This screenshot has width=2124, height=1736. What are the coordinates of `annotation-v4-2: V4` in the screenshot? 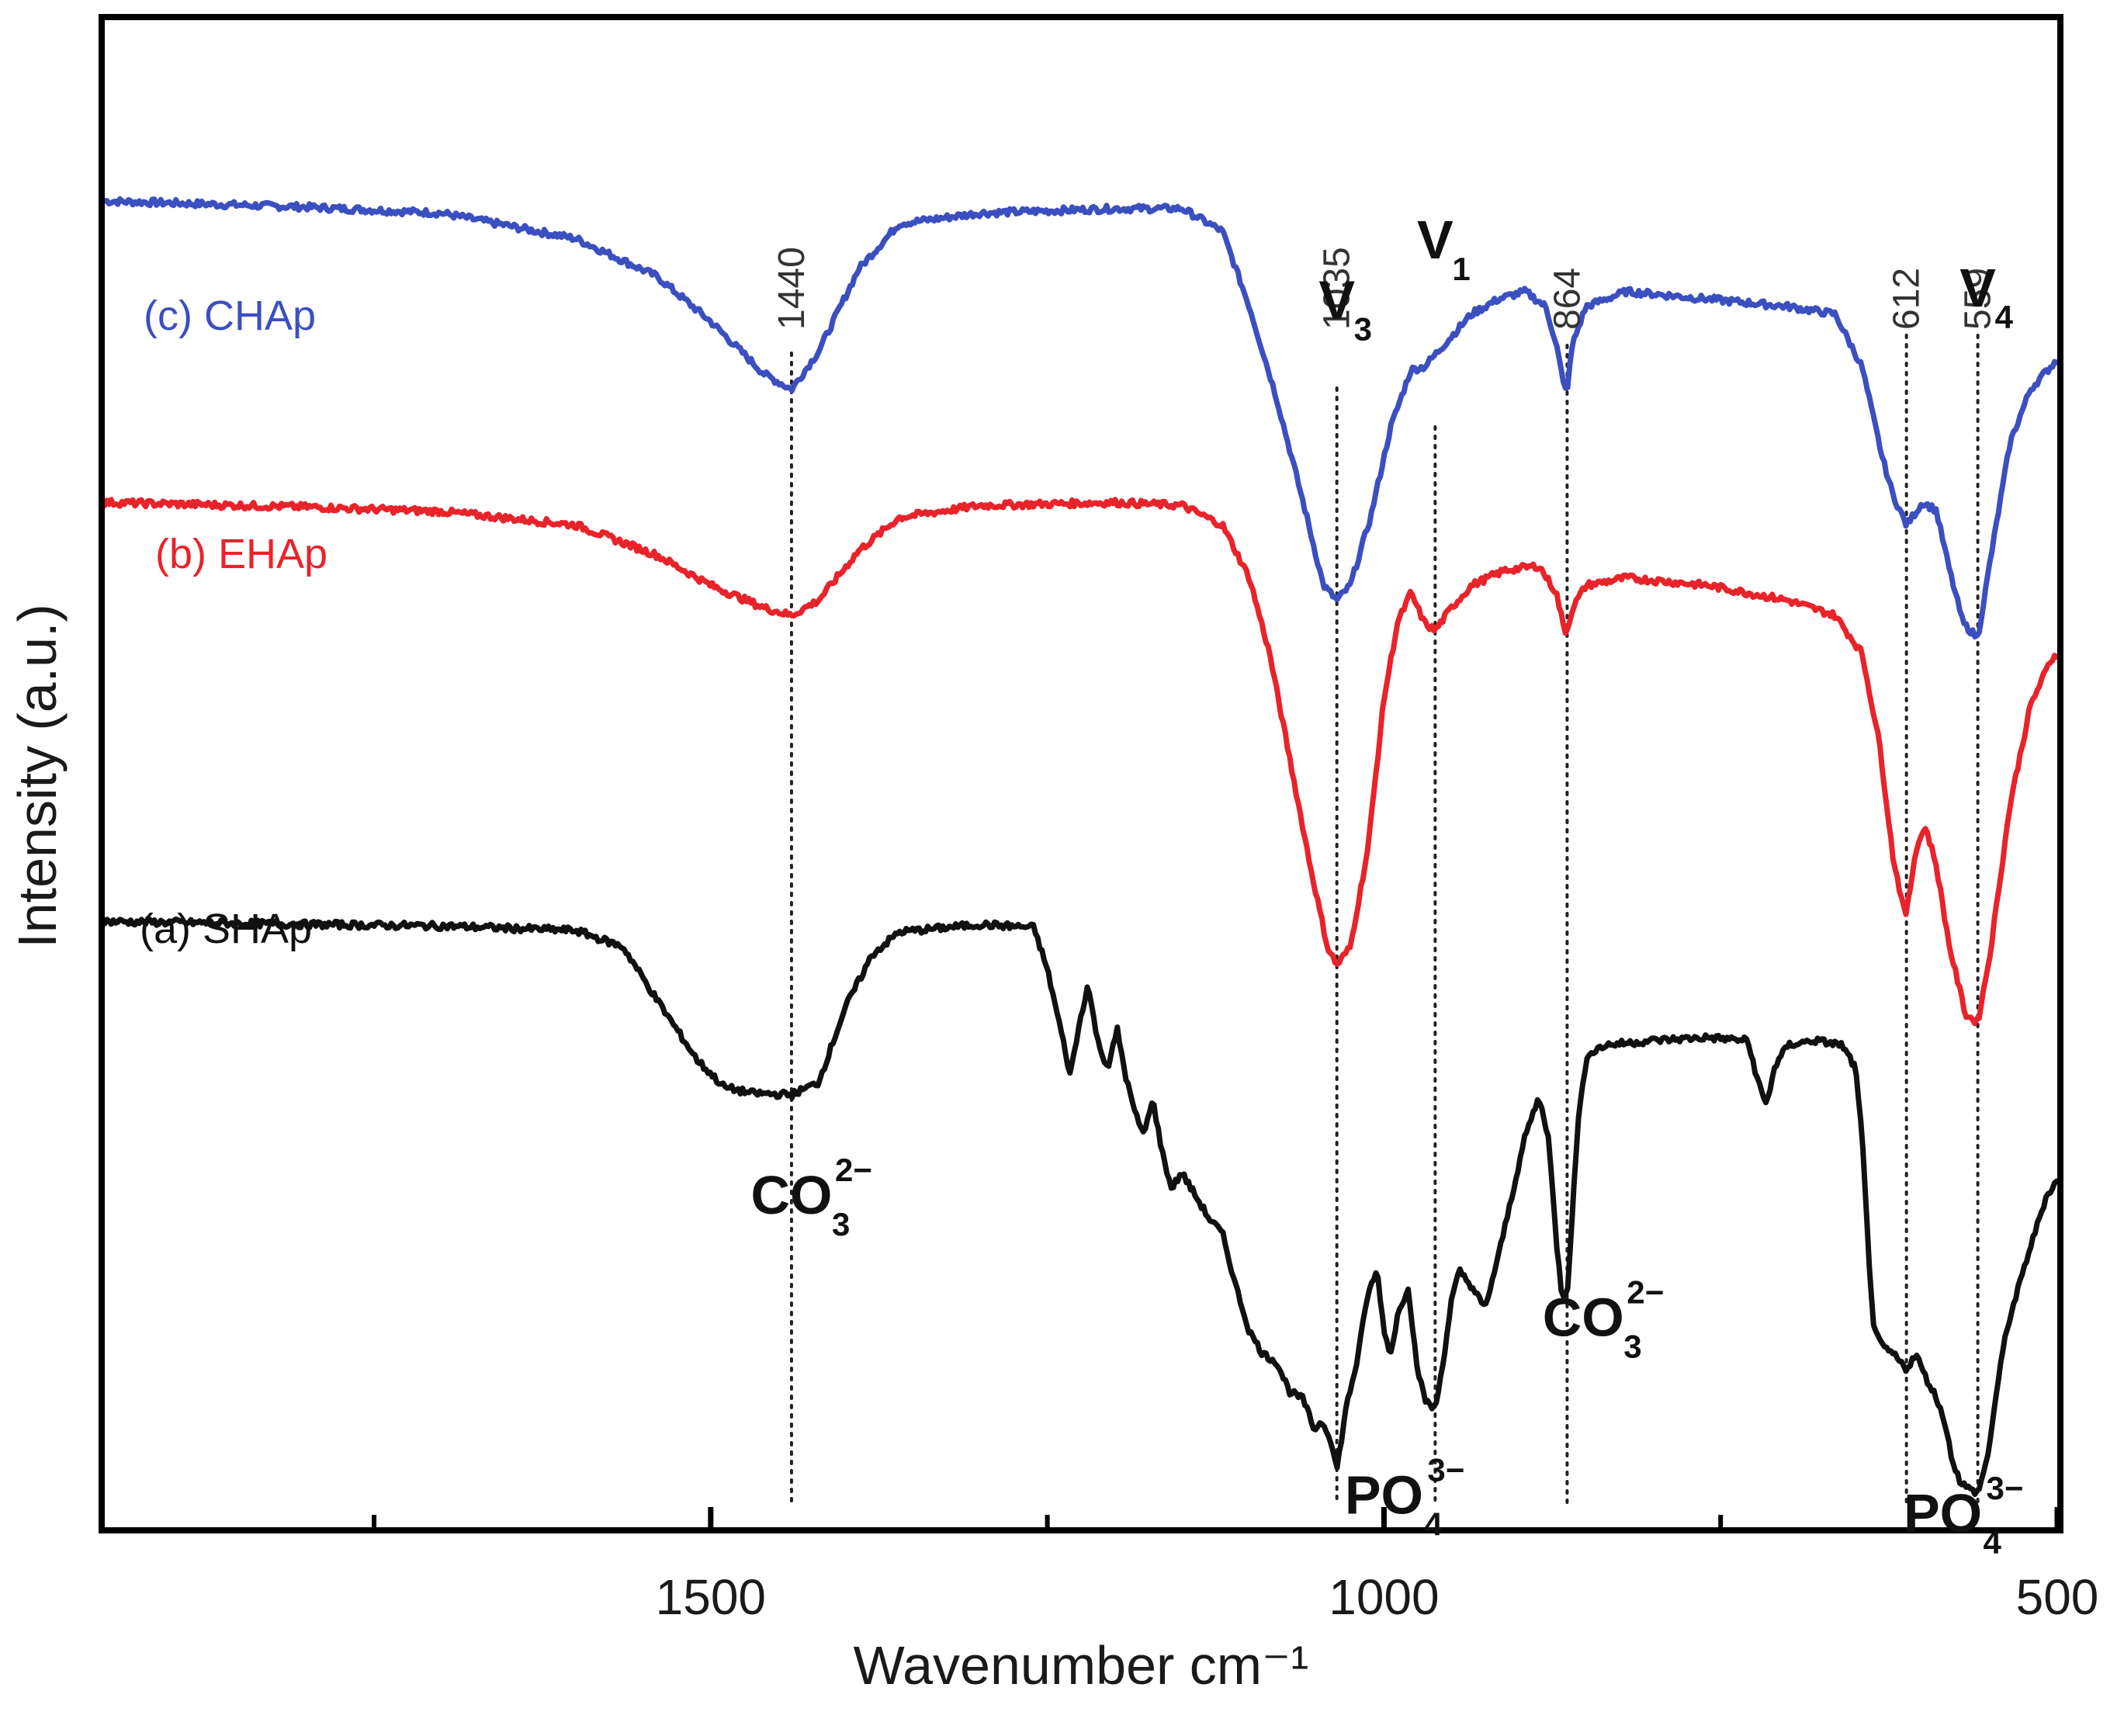 It's located at (1986, 296).